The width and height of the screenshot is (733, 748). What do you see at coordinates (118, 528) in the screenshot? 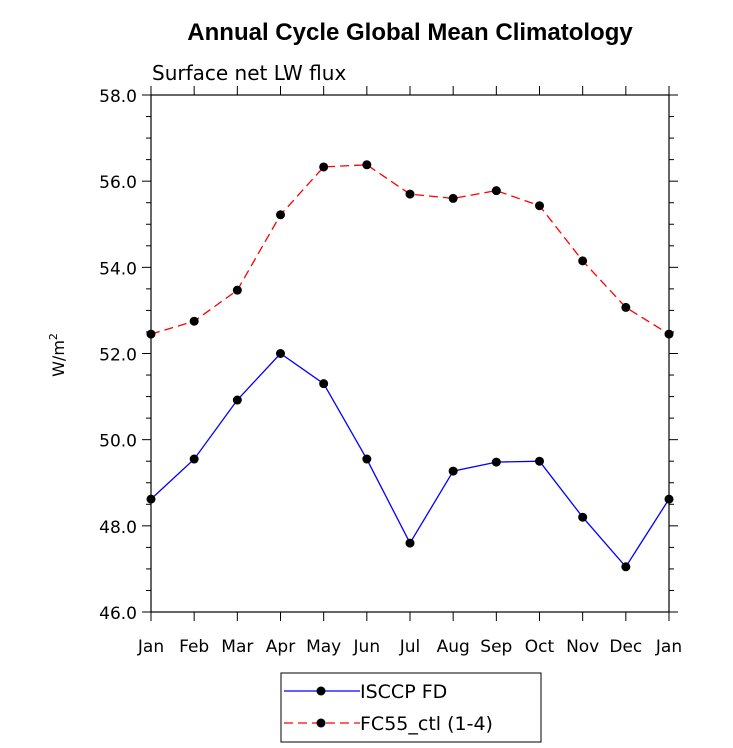
I see `y-tick-label: 48.0` at bounding box center [118, 528].